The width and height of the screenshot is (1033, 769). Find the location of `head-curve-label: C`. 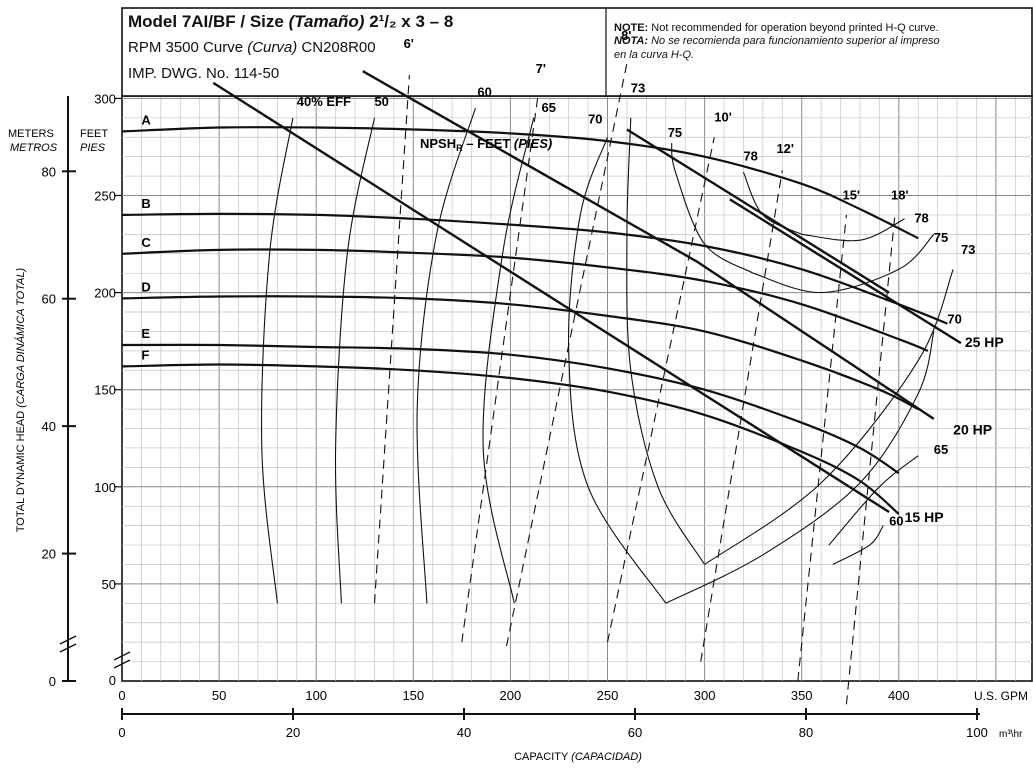

head-curve-label: C is located at coordinates (146, 242).